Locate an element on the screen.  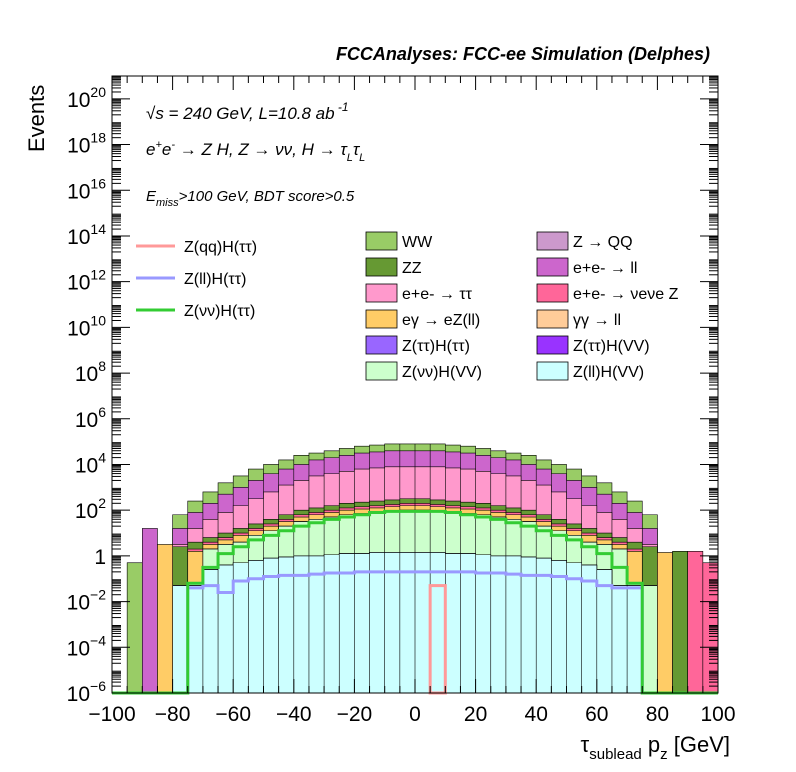
energy-label: √s = 240 GeV, L=10.8 ab -1 is located at coordinates (247, 111).